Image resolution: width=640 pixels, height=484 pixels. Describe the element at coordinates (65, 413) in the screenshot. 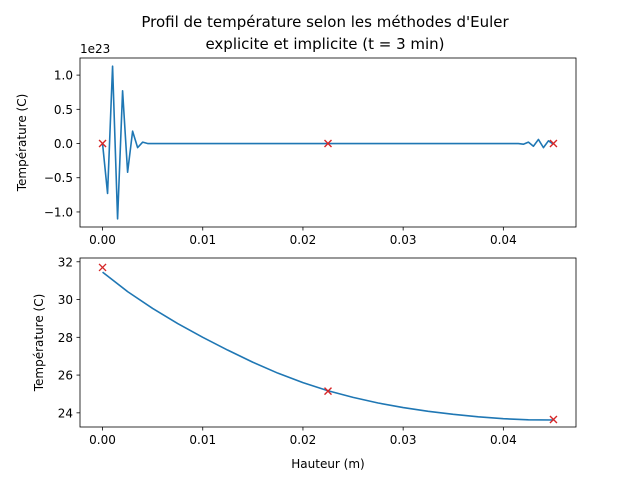

I see `panel-implicit-y-tick-label: 24` at that location.